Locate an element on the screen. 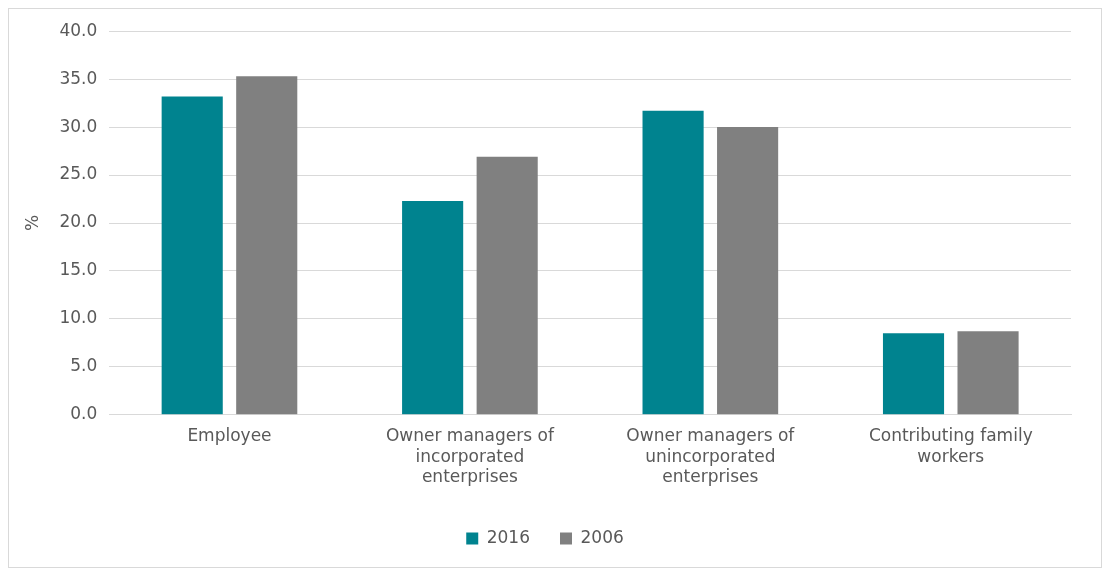  y-tick-label: 40.0 is located at coordinates (78, 29).